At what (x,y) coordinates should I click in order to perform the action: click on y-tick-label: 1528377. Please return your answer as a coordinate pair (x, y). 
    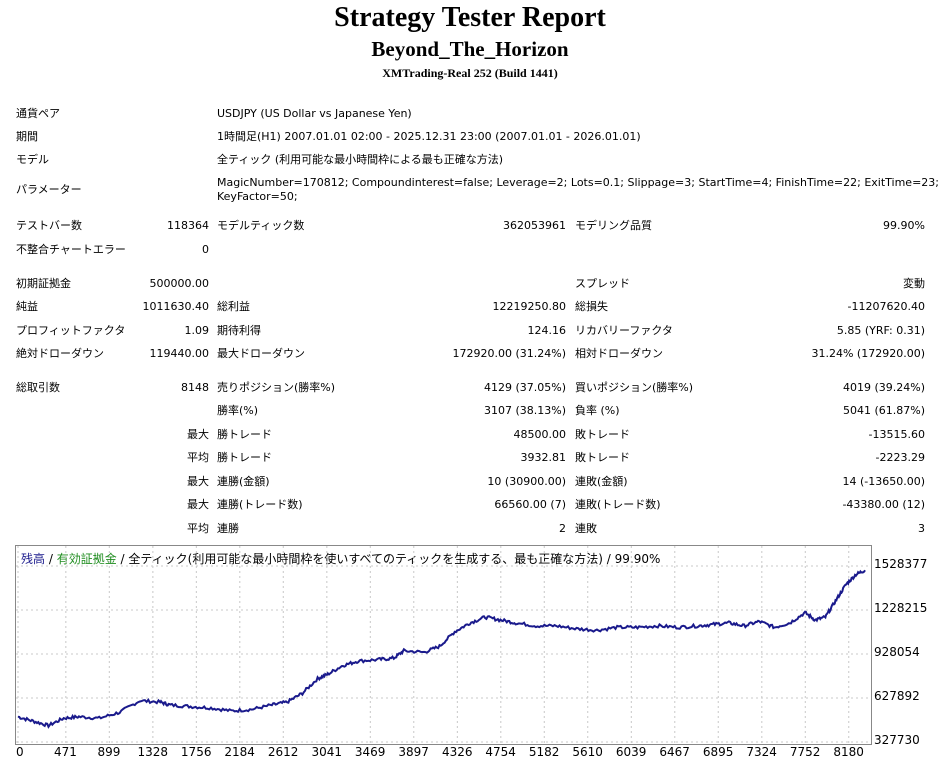
    Looking at the image, I should click on (901, 564).